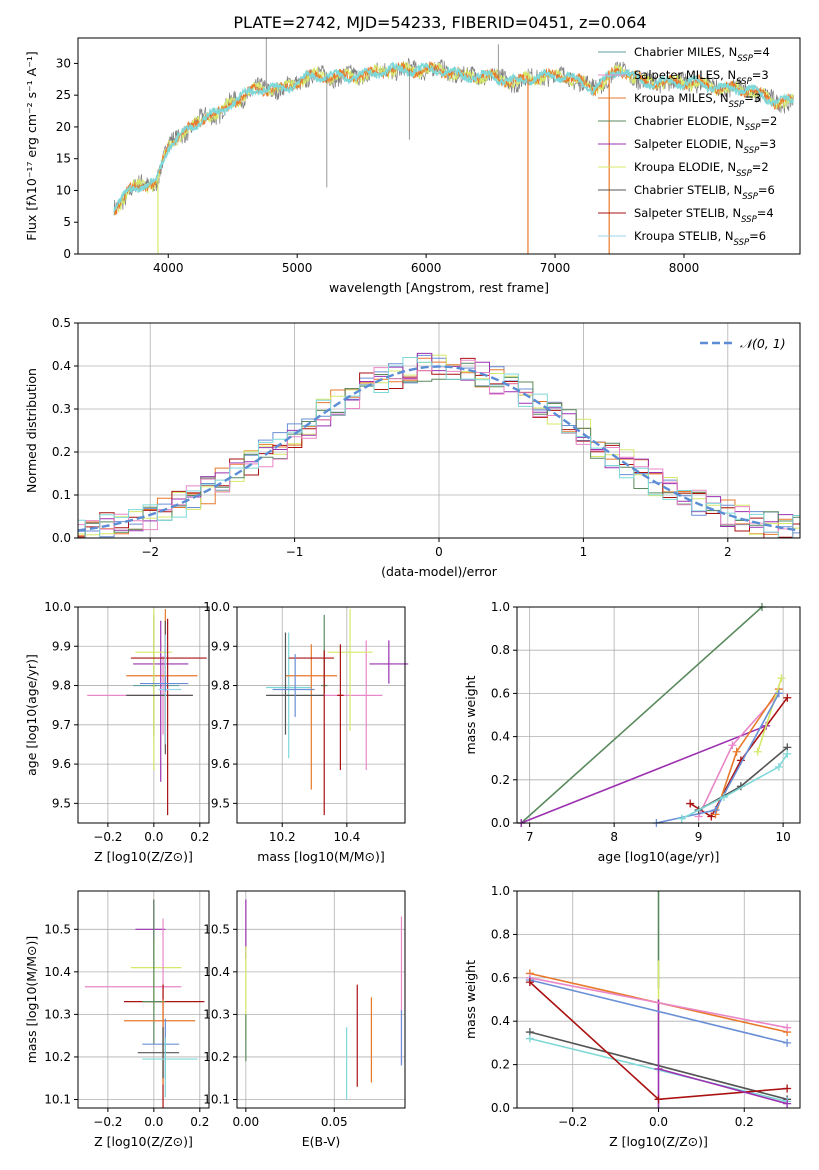 The image size is (819, 1170). I want to click on y-axis-label: Flux [fλ10⁻¹⁷ erg cm⁻² s⁻¹ A⁻¹], so click(31, 145).